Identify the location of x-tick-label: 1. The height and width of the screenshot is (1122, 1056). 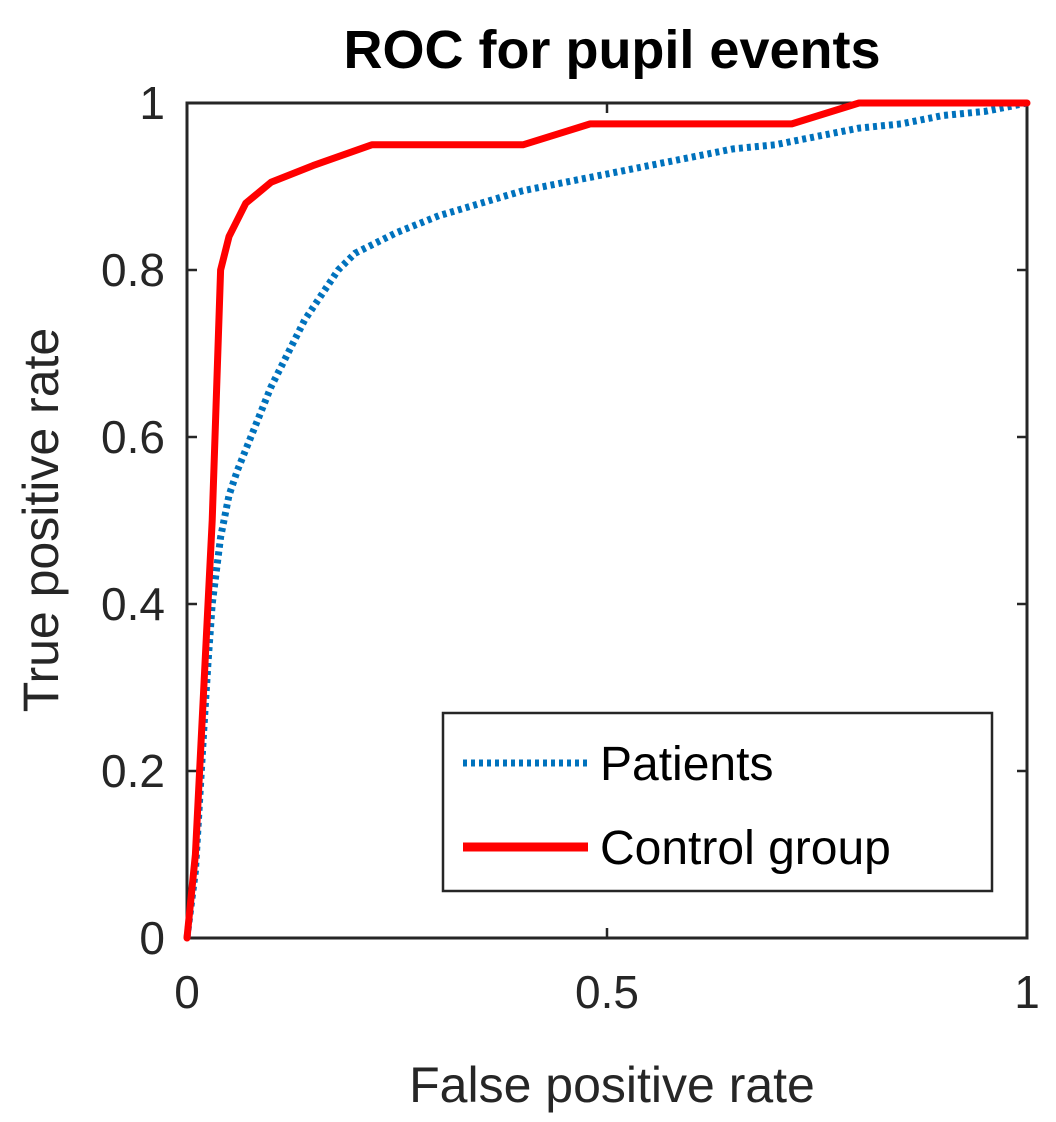
(1027, 992).